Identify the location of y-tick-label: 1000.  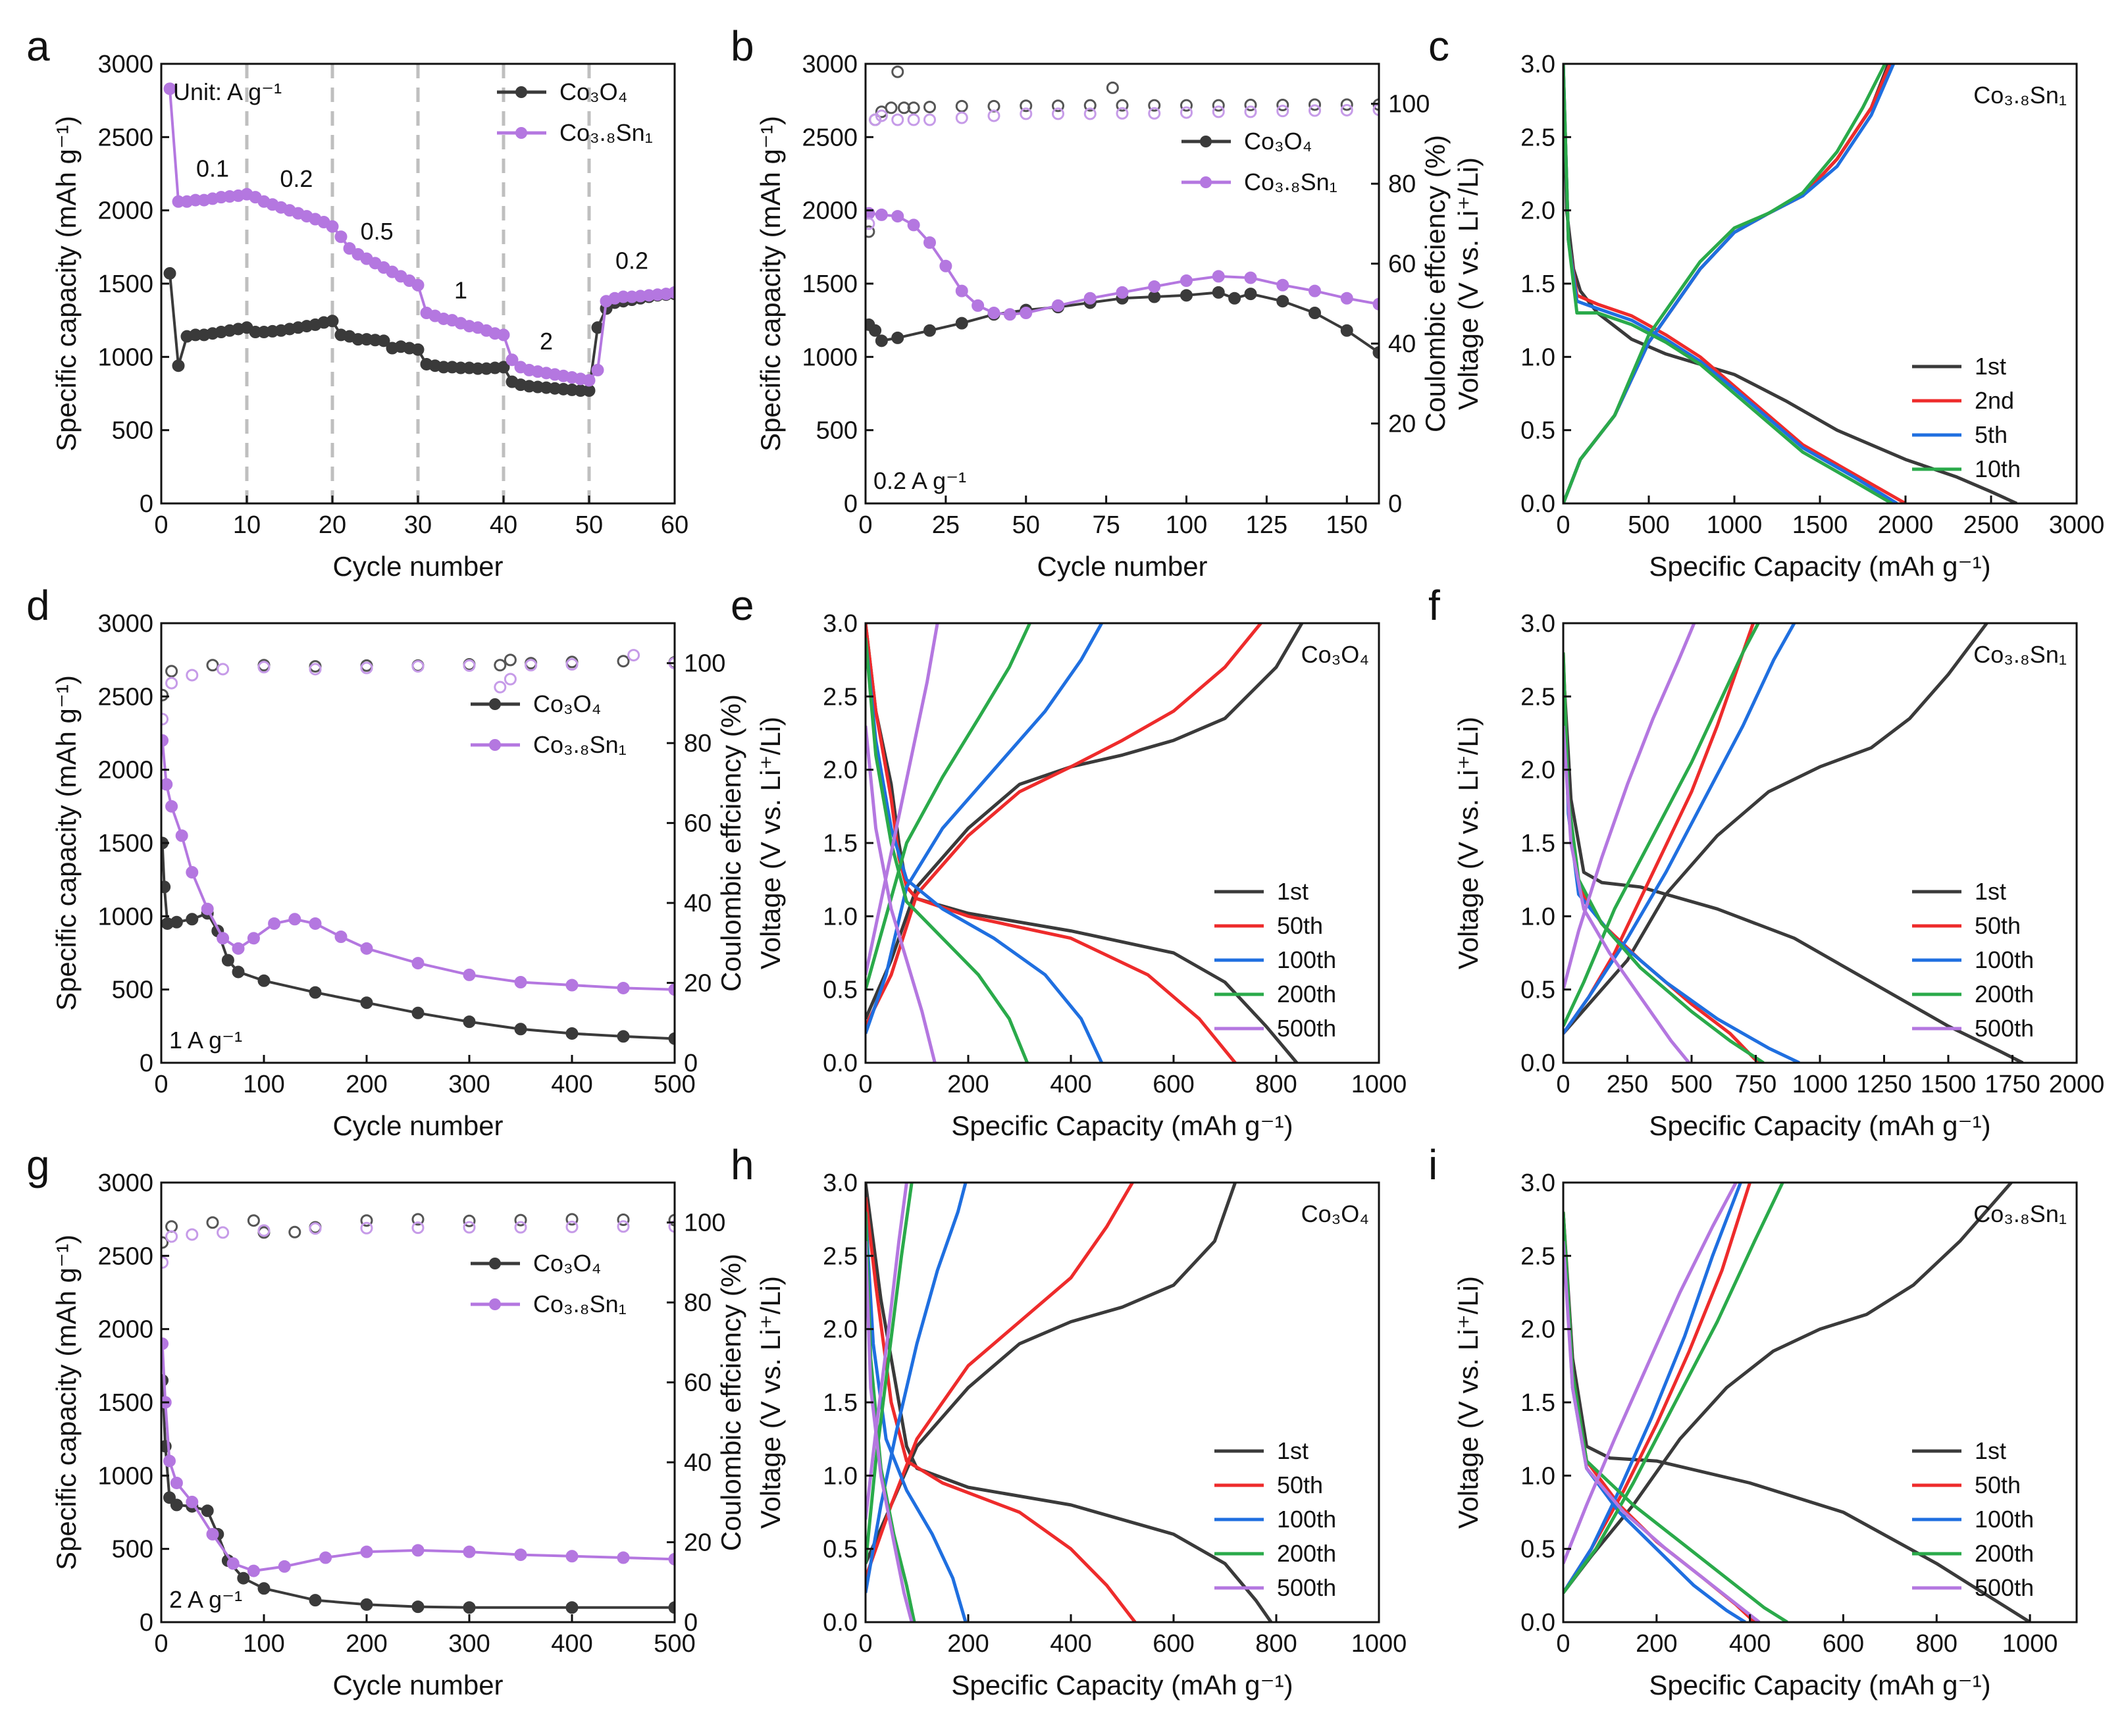
(830, 358).